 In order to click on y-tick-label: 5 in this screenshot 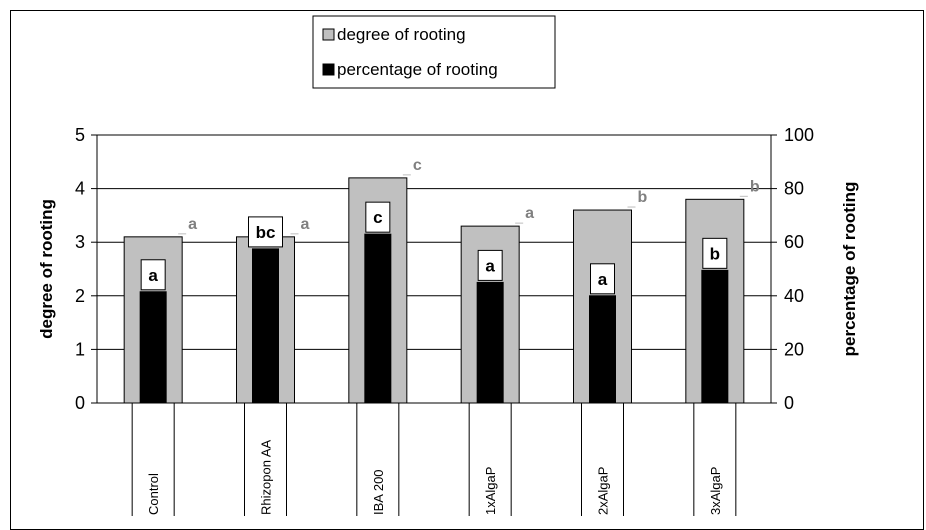, I will do `click(80, 135)`.